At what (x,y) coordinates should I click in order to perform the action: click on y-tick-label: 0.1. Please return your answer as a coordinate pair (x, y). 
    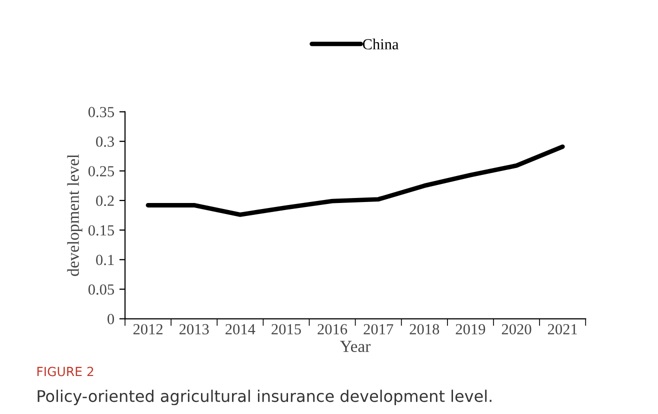
    Looking at the image, I should click on (105, 260).